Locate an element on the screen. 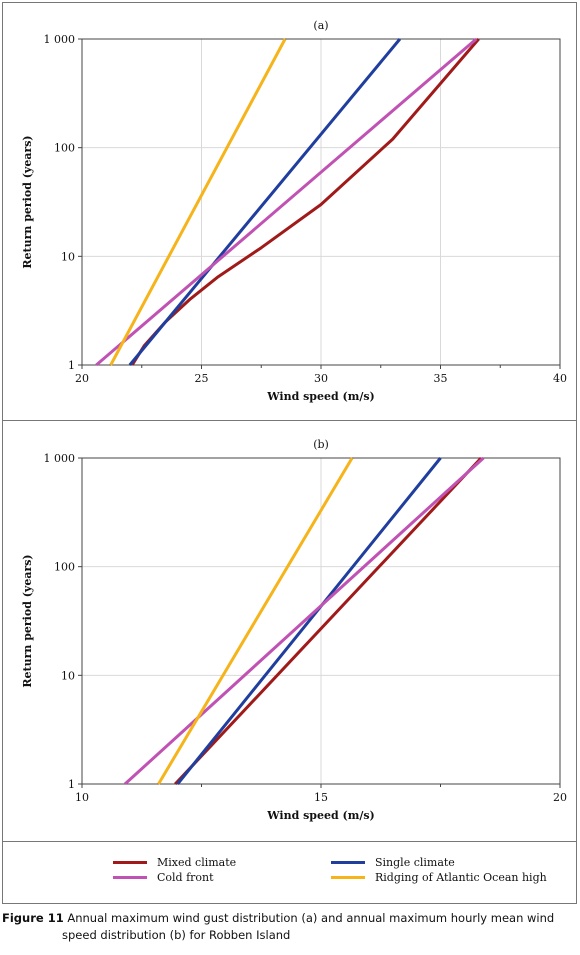 This screenshot has width=580, height=955. chart-b-y-tick-label-1: 1 is located at coordinates (71, 784).